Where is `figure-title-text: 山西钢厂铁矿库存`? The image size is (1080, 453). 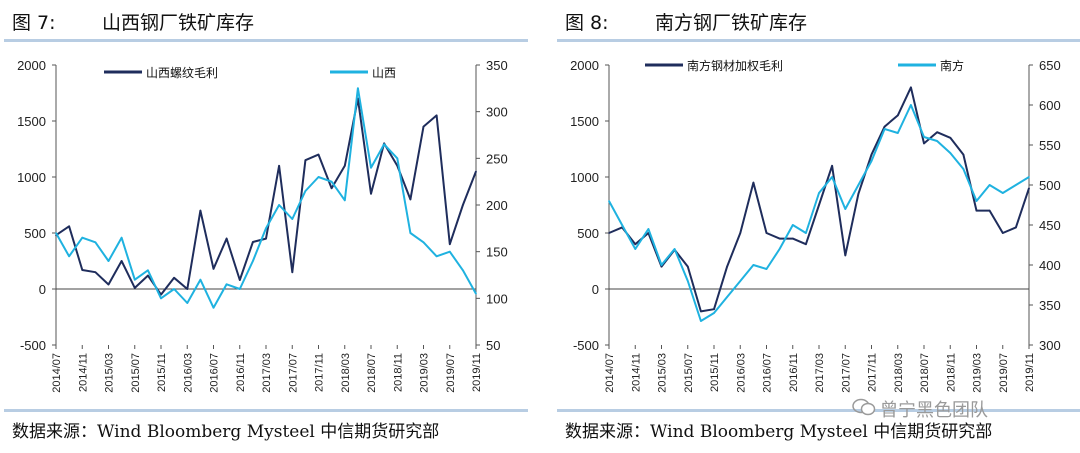 figure-title-text: 山西钢厂铁矿库存 is located at coordinates (178, 23).